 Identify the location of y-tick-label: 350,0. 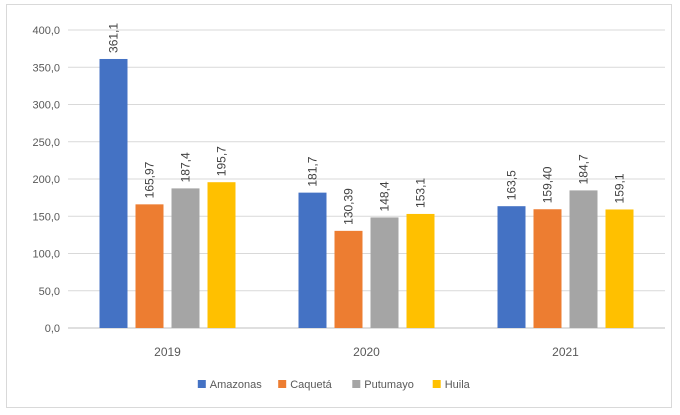
(46, 68).